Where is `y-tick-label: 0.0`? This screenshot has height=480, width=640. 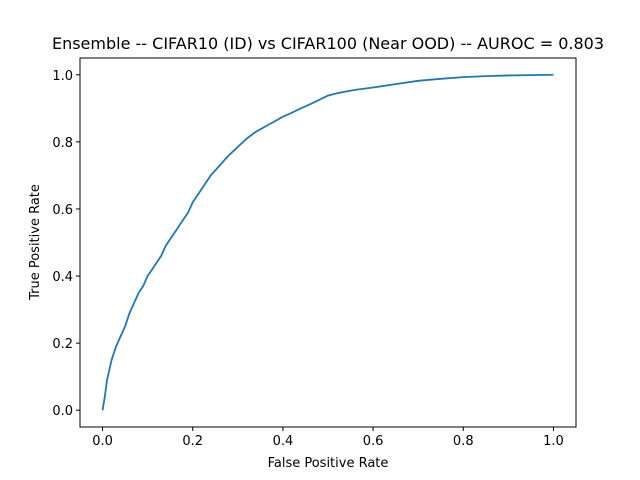 y-tick-label: 0.0 is located at coordinates (62, 411).